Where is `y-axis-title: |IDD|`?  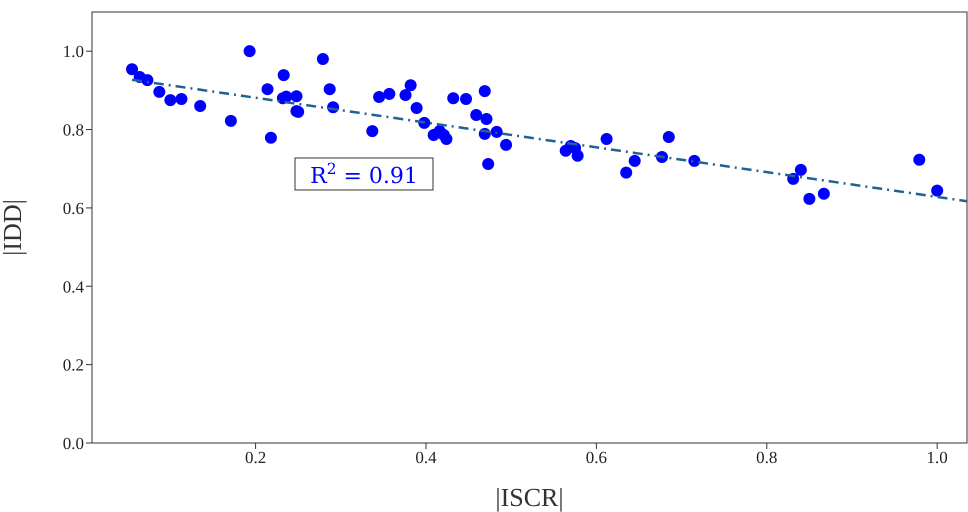
y-axis-title: |IDD| is located at coordinates (14, 227).